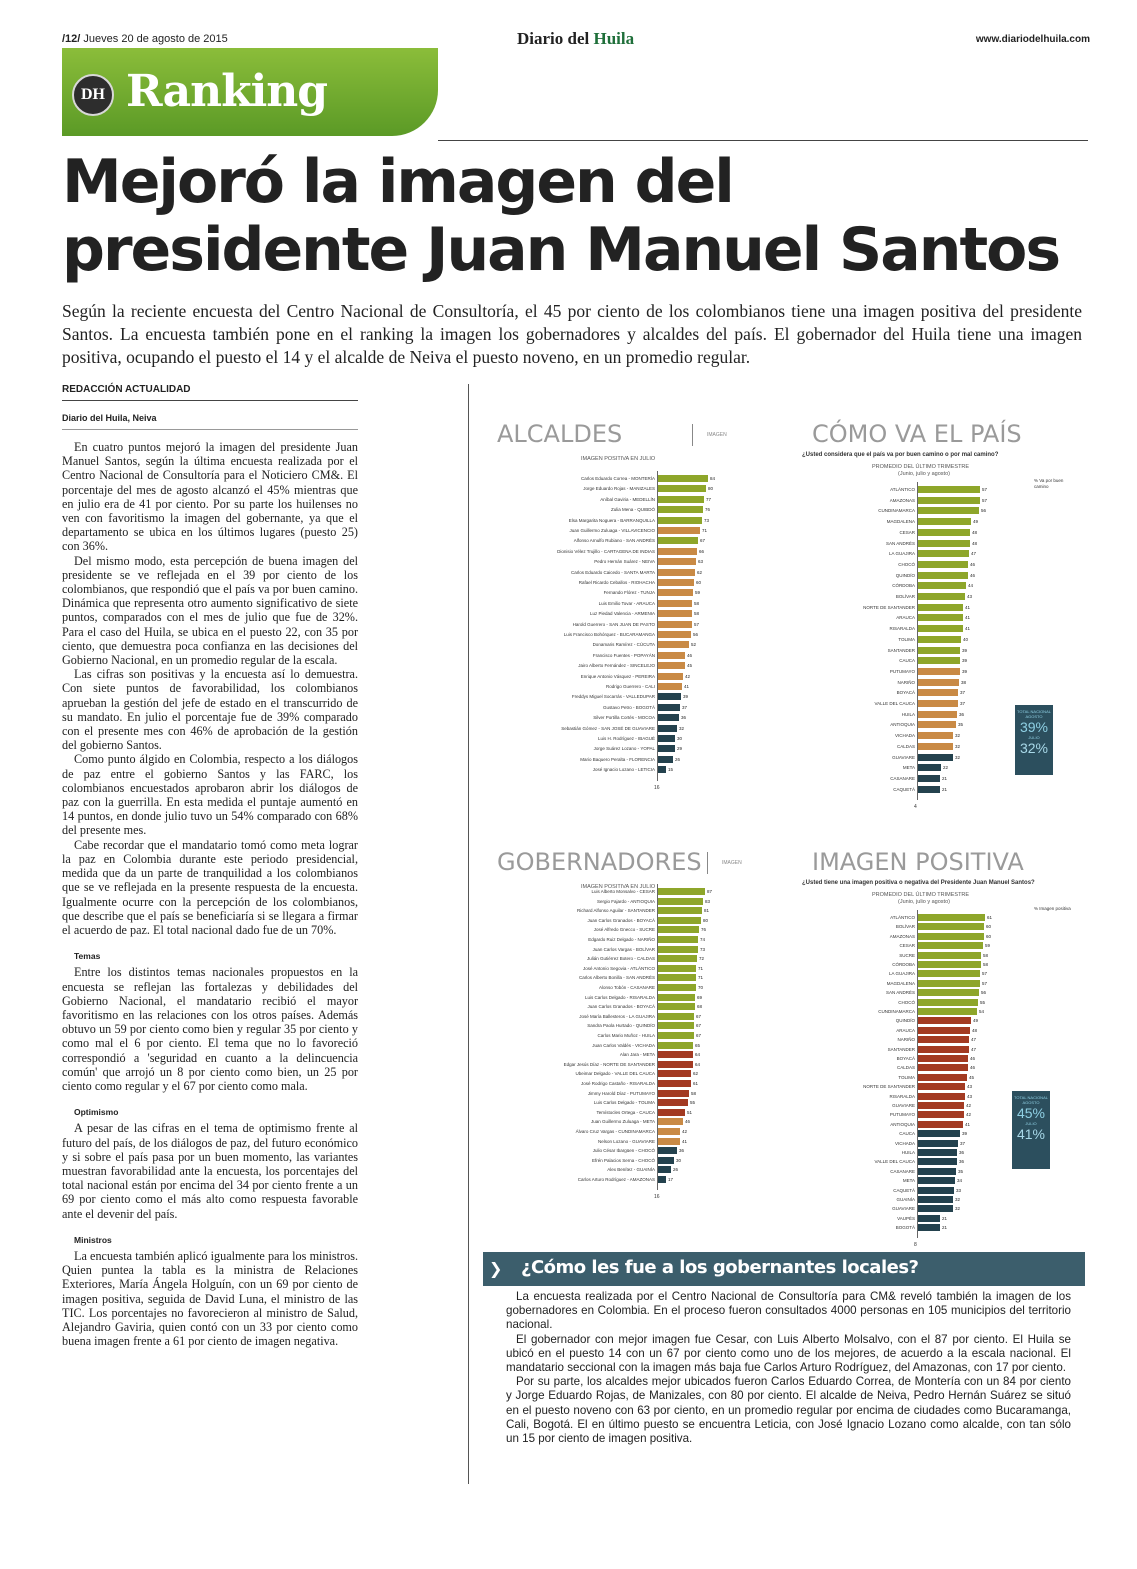  Describe the element at coordinates (627, 666) in the screenshot. I see `bar-row: Jairo Alberto Fernández - SINCELEJO 45` at that location.